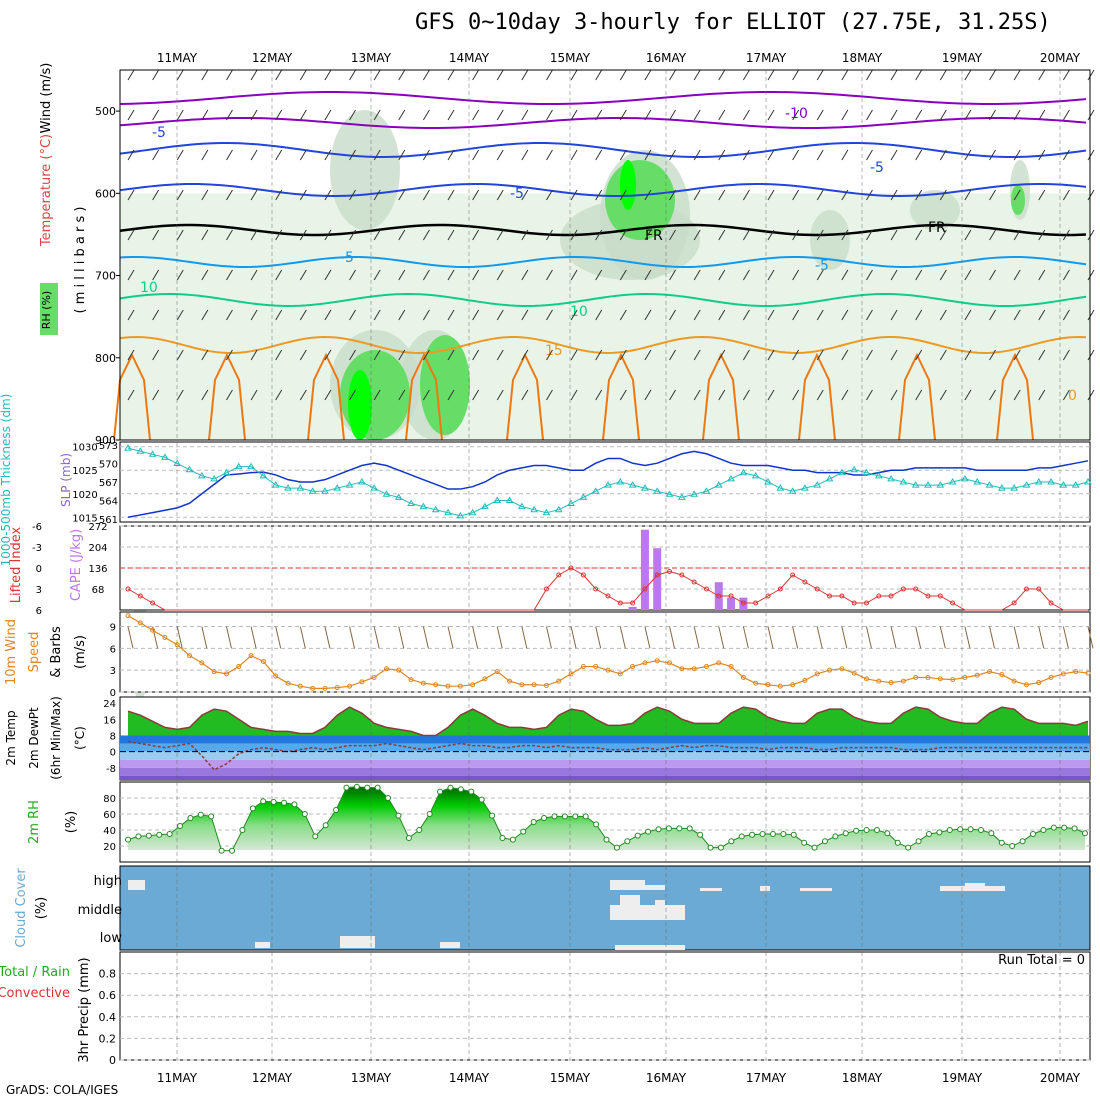  I want to click on date-label-bottom: 15MAY, so click(570, 1078).